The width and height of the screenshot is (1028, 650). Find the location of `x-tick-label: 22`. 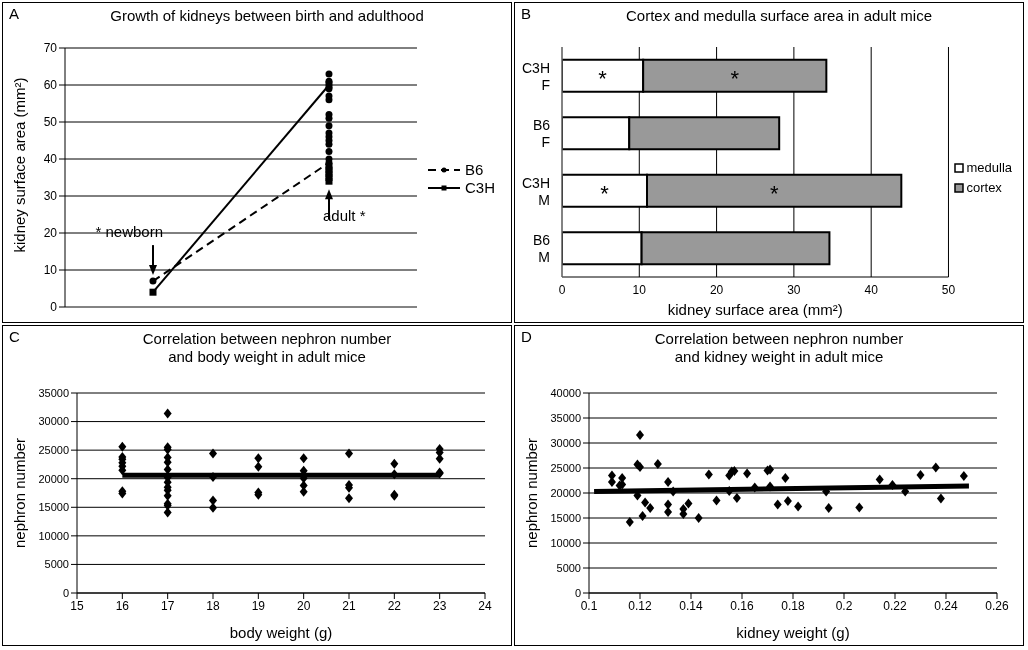

x-tick-label: 22 is located at coordinates (394, 605).